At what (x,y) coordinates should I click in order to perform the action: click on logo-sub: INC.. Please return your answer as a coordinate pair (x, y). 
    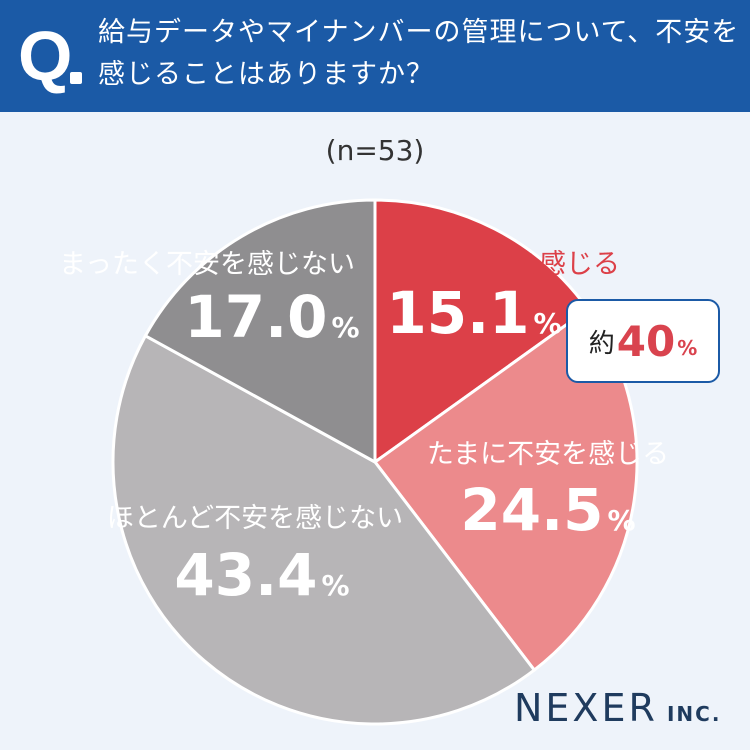
    Looking at the image, I should click on (694, 714).